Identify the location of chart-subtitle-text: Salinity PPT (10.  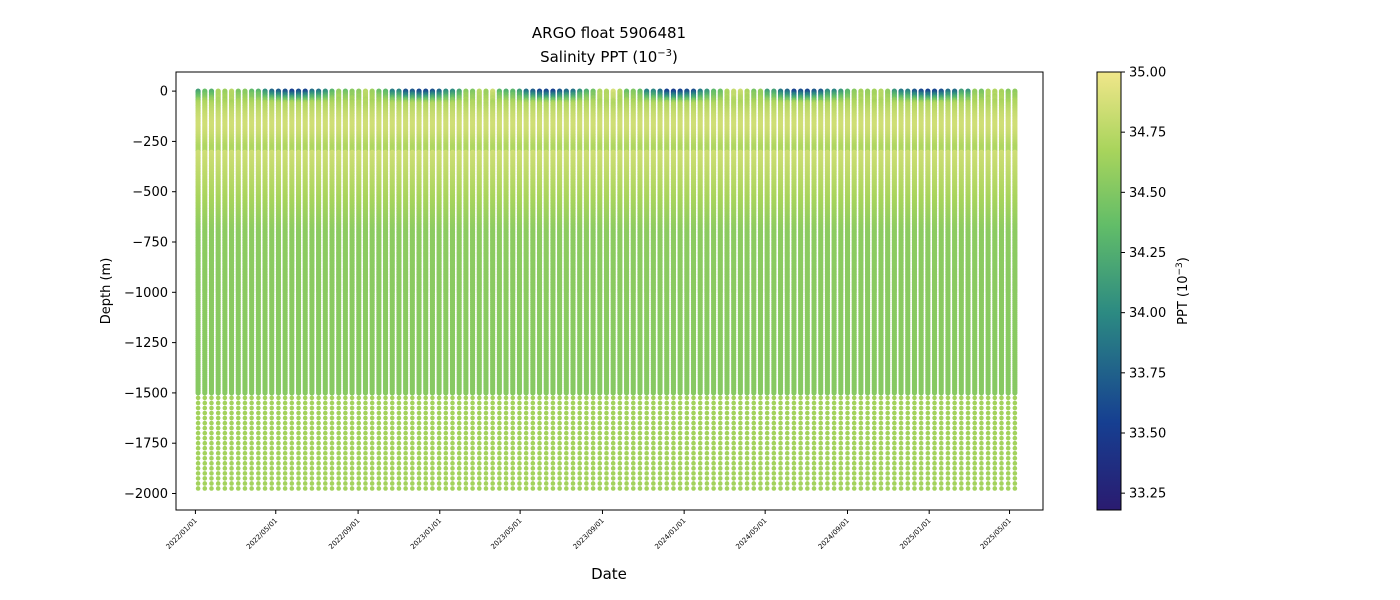
(598, 57).